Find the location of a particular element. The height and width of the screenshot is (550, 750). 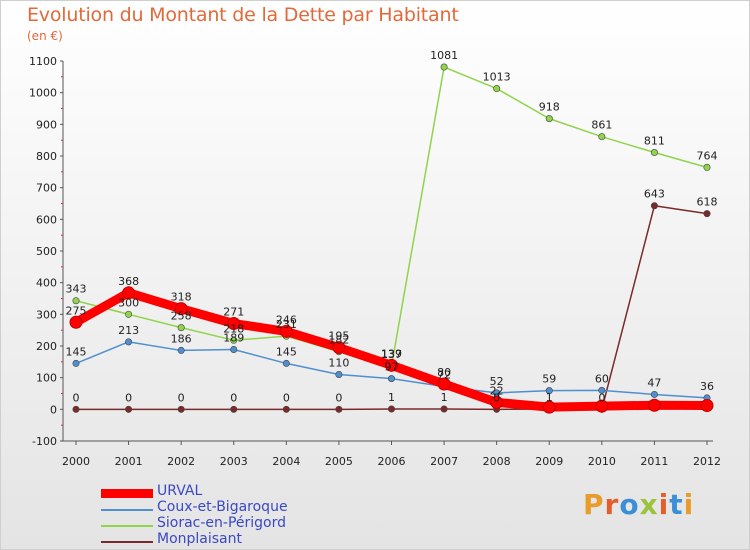

legend-label-urval: URVAL is located at coordinates (180, 491).